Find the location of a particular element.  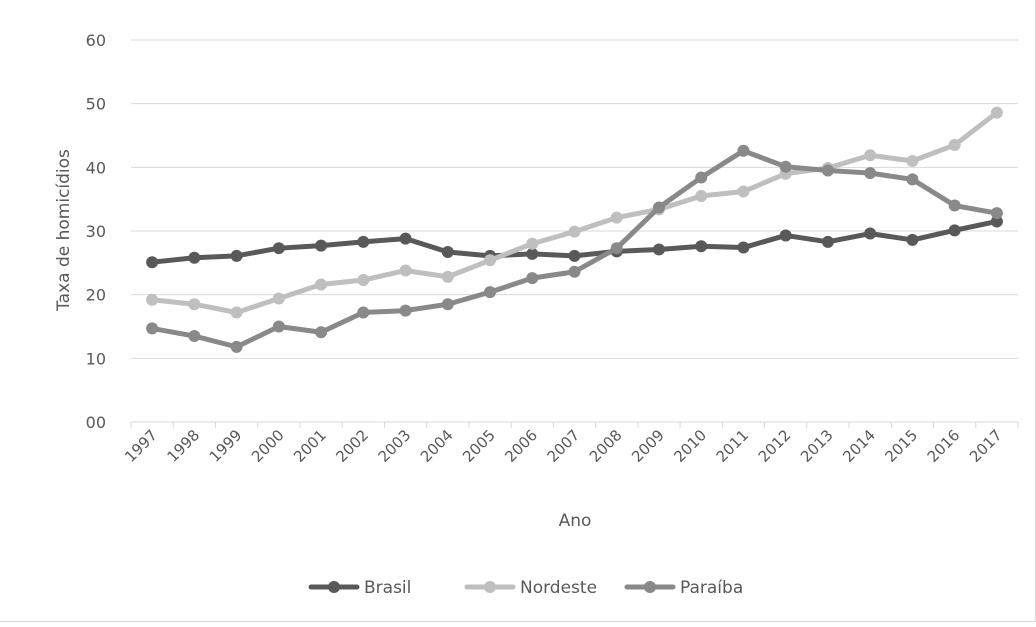

x-tick-label: 2000 is located at coordinates (268, 446).